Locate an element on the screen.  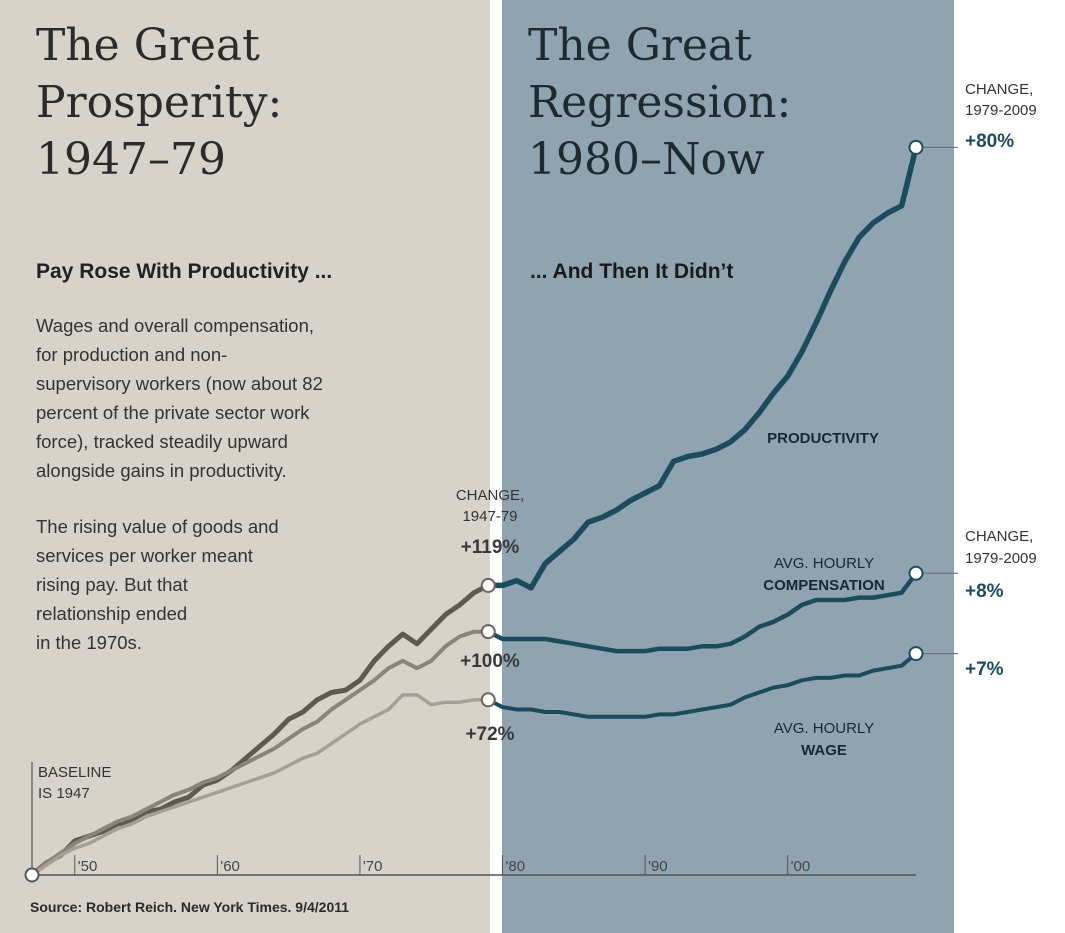
change-early-label-line: CHANGE, is located at coordinates (490, 495).